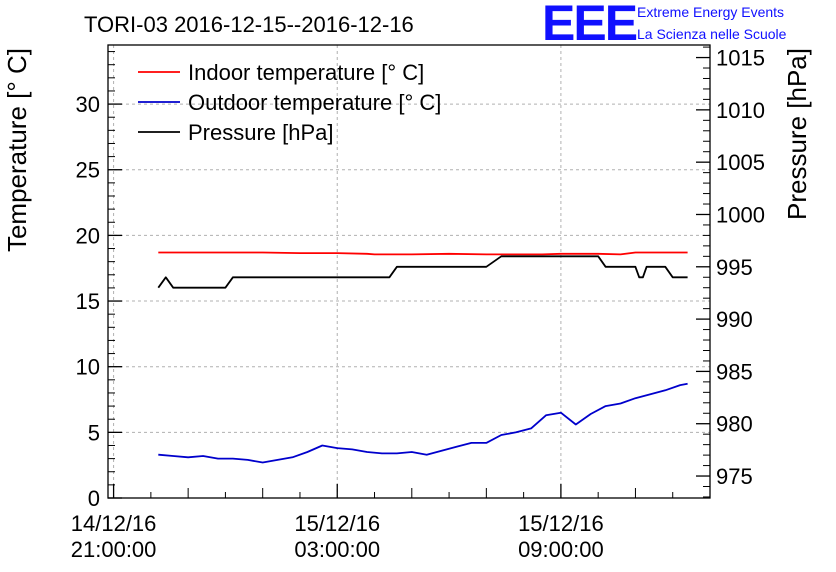  What do you see at coordinates (337, 549) in the screenshot?
I see `x-tick-label-time: 03:00:00` at bounding box center [337, 549].